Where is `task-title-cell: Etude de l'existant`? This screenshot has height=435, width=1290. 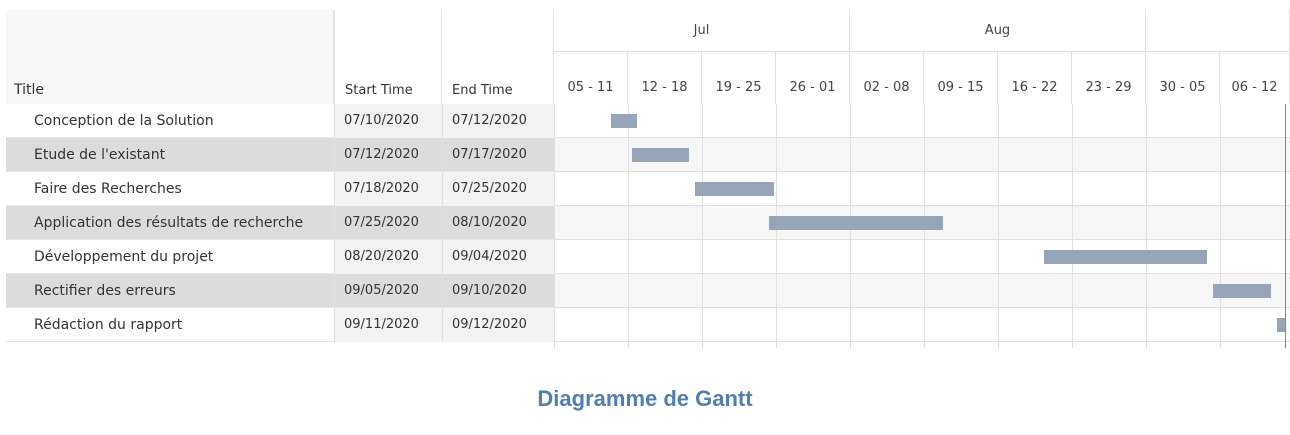 task-title-cell: Etude de l'existant is located at coordinates (100, 155).